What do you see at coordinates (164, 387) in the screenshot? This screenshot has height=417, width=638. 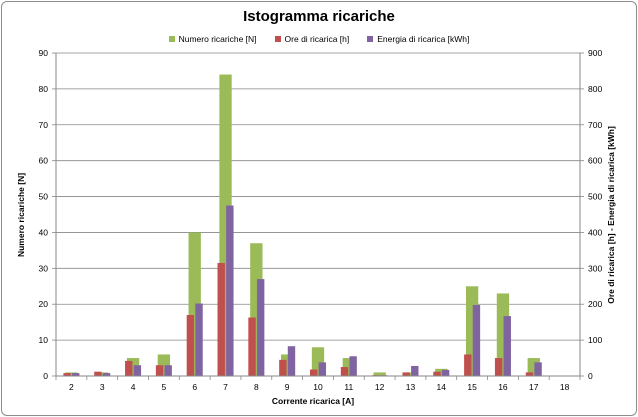 I see `x-tick-label: 5` at bounding box center [164, 387].